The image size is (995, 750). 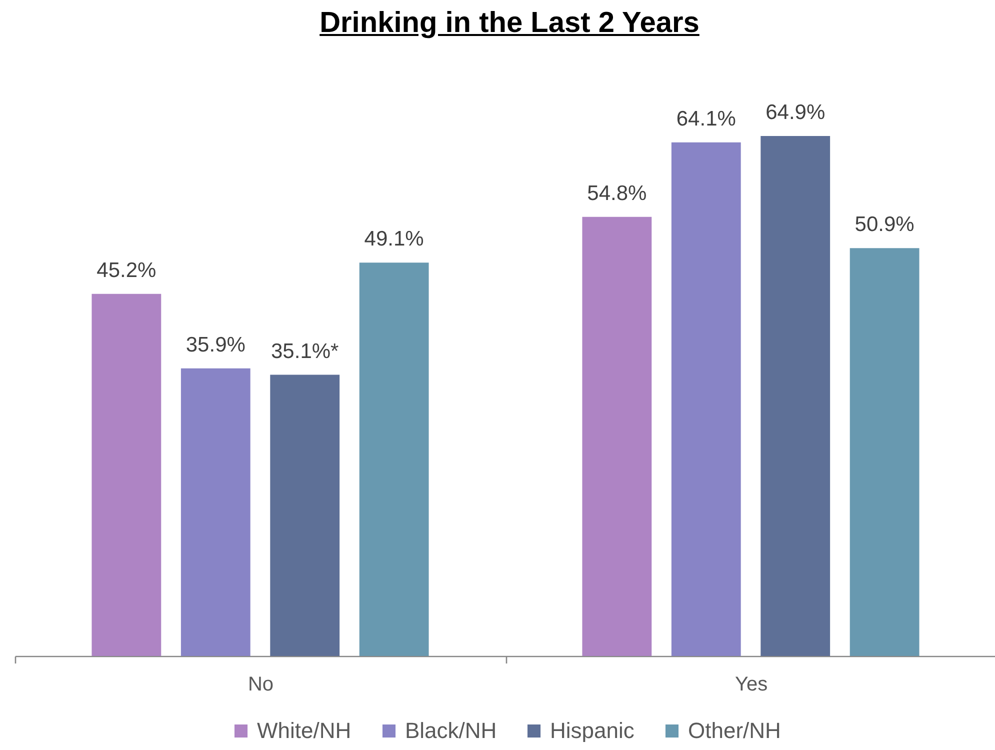 What do you see at coordinates (796, 112) in the screenshot?
I see `data-label: 64.9%` at bounding box center [796, 112].